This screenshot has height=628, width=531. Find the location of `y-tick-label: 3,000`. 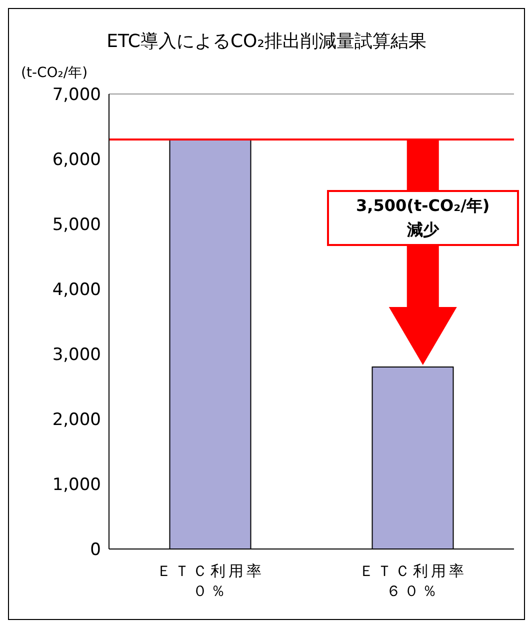

y-tick-label: 3,000 is located at coordinates (76, 355).